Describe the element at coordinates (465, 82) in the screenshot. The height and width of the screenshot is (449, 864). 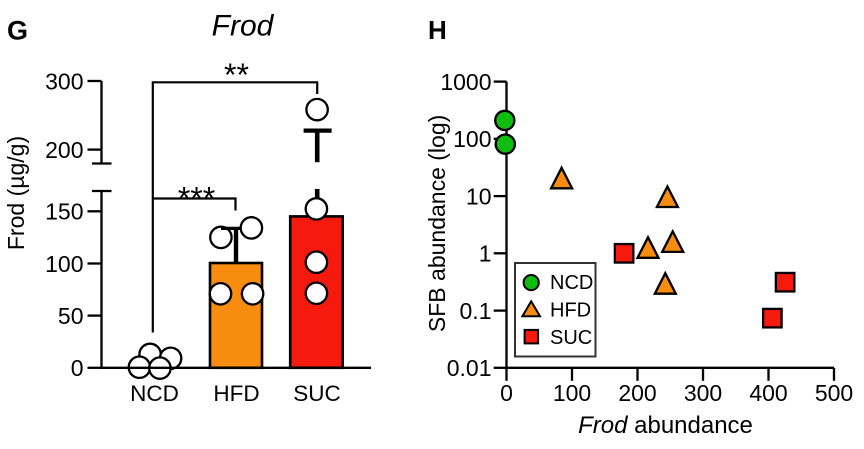
I see `svg-text: 1000` at that location.